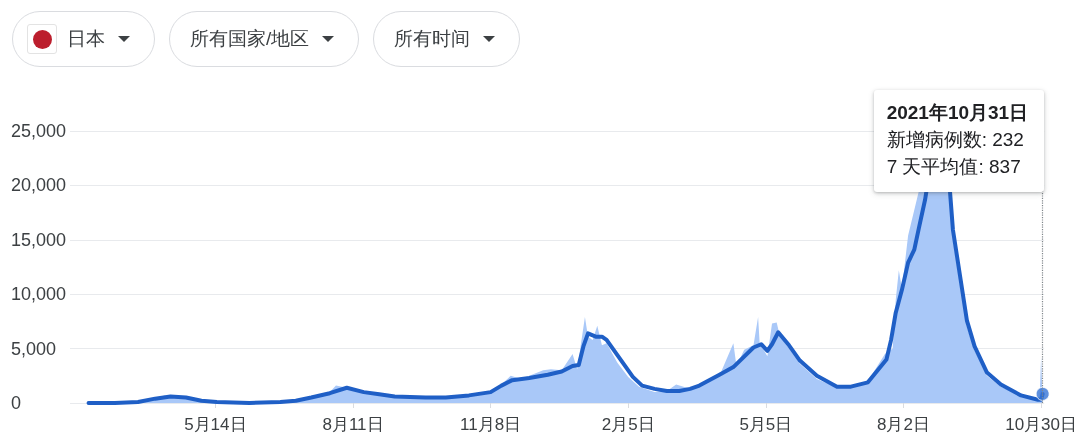 The height and width of the screenshot is (445, 1080). Describe the element at coordinates (766, 424) in the screenshot. I see `x-tick-label: 5月5日` at that location.